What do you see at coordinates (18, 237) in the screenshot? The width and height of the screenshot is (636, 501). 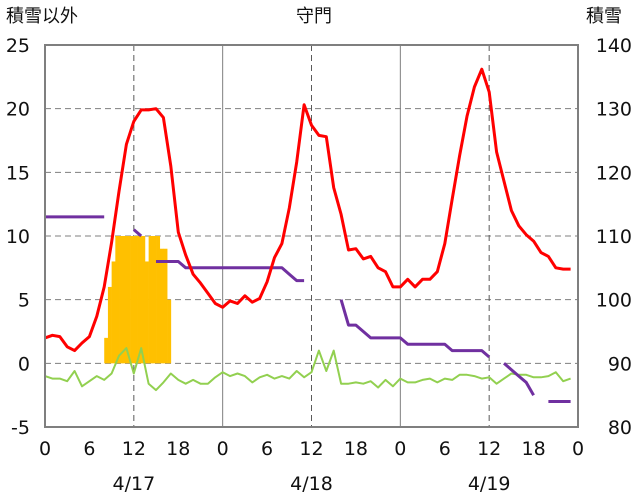 I see `y-tick-label-left: 10` at bounding box center [18, 237].